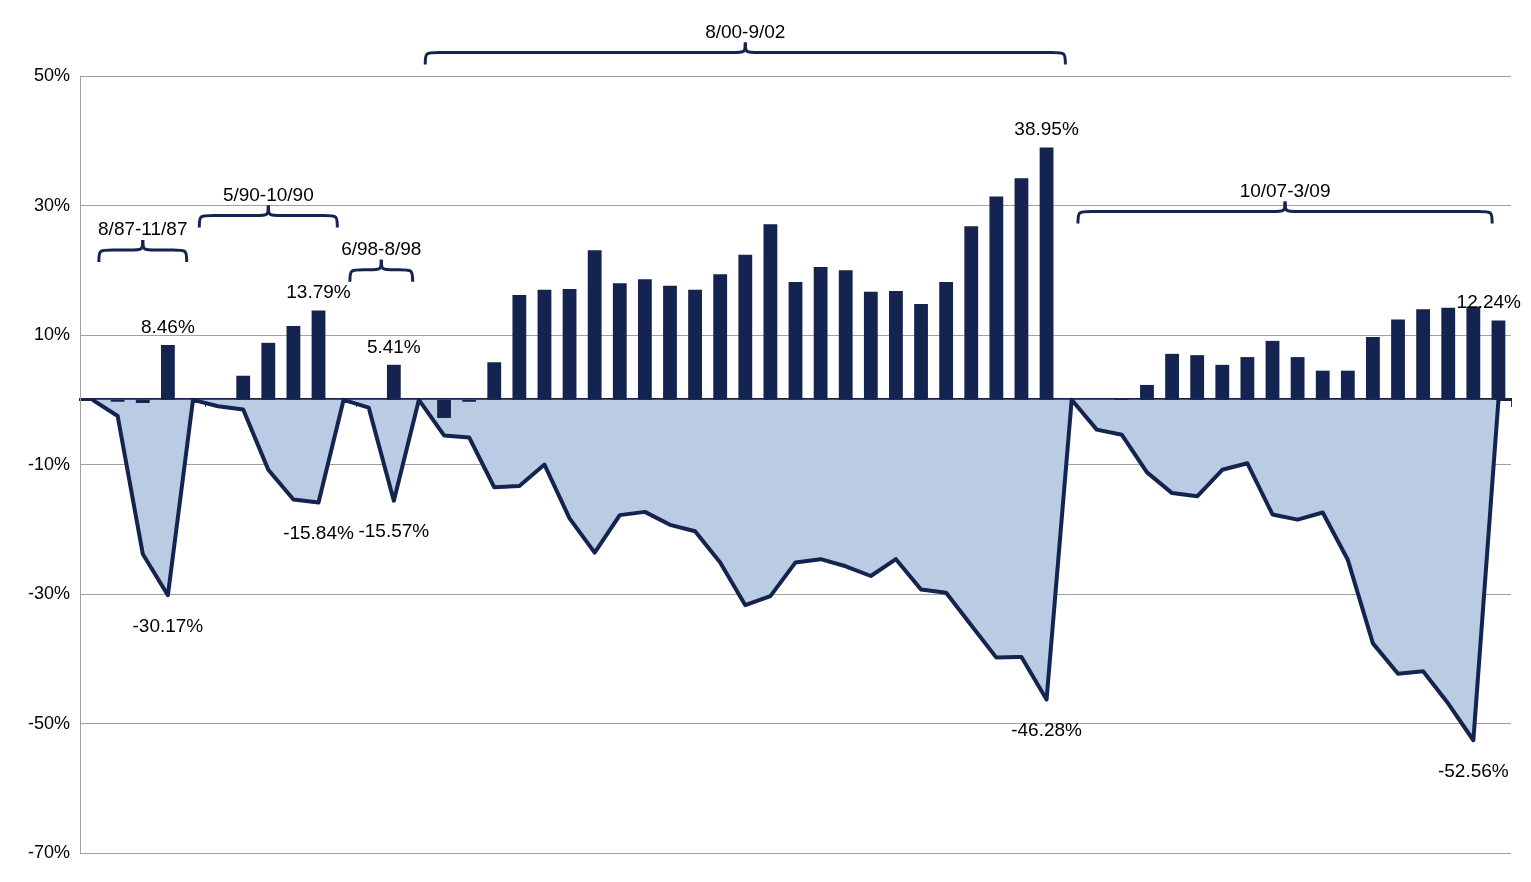 This screenshot has width=1531, height=882. Describe the element at coordinates (318, 533) in the screenshot. I see `data-label: -15.84%` at that location.